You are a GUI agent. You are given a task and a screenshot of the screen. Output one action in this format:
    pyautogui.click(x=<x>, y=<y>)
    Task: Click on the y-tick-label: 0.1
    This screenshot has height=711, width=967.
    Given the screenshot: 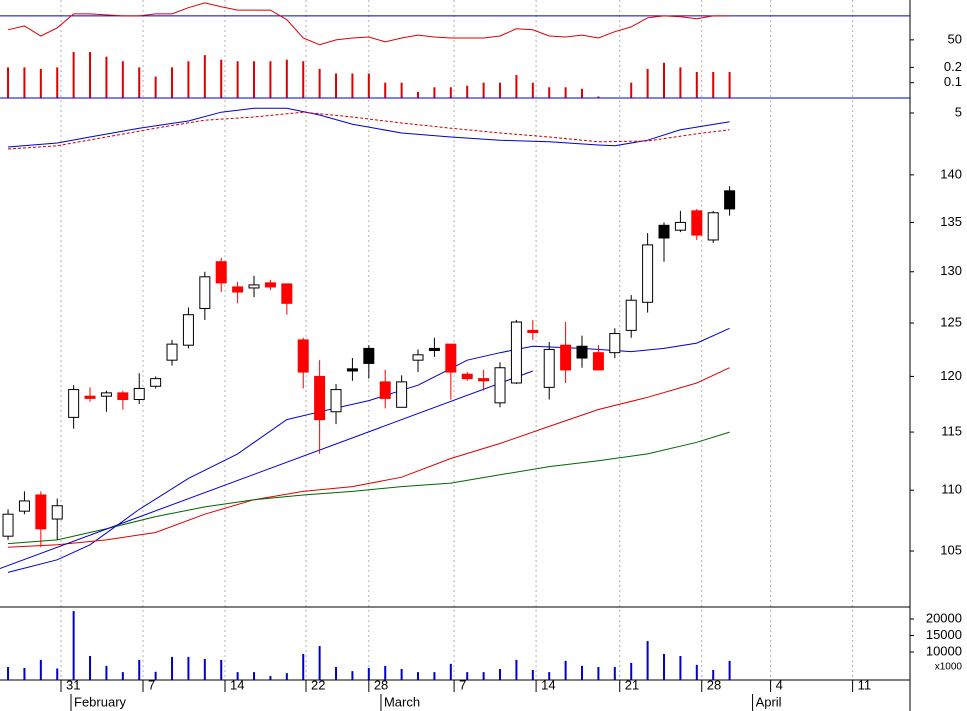 What is the action you would take?
    pyautogui.click(x=953, y=81)
    